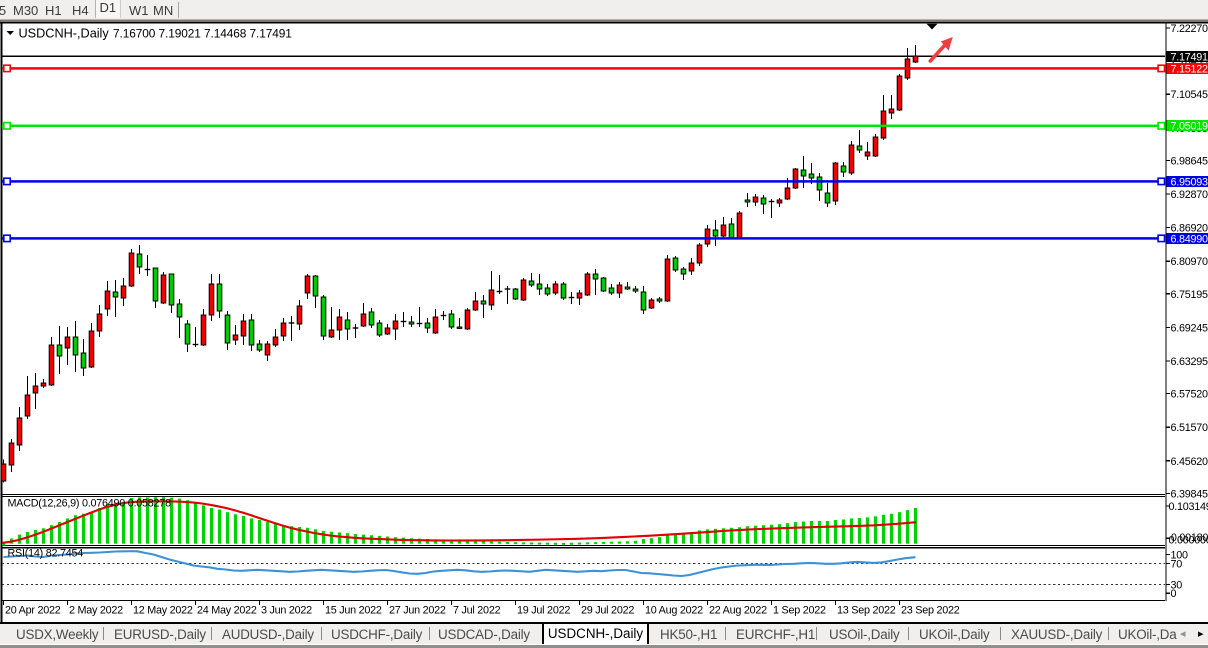  Describe the element at coordinates (1189, 126) in the screenshot. I see `svg-text: 7.05019` at that location.